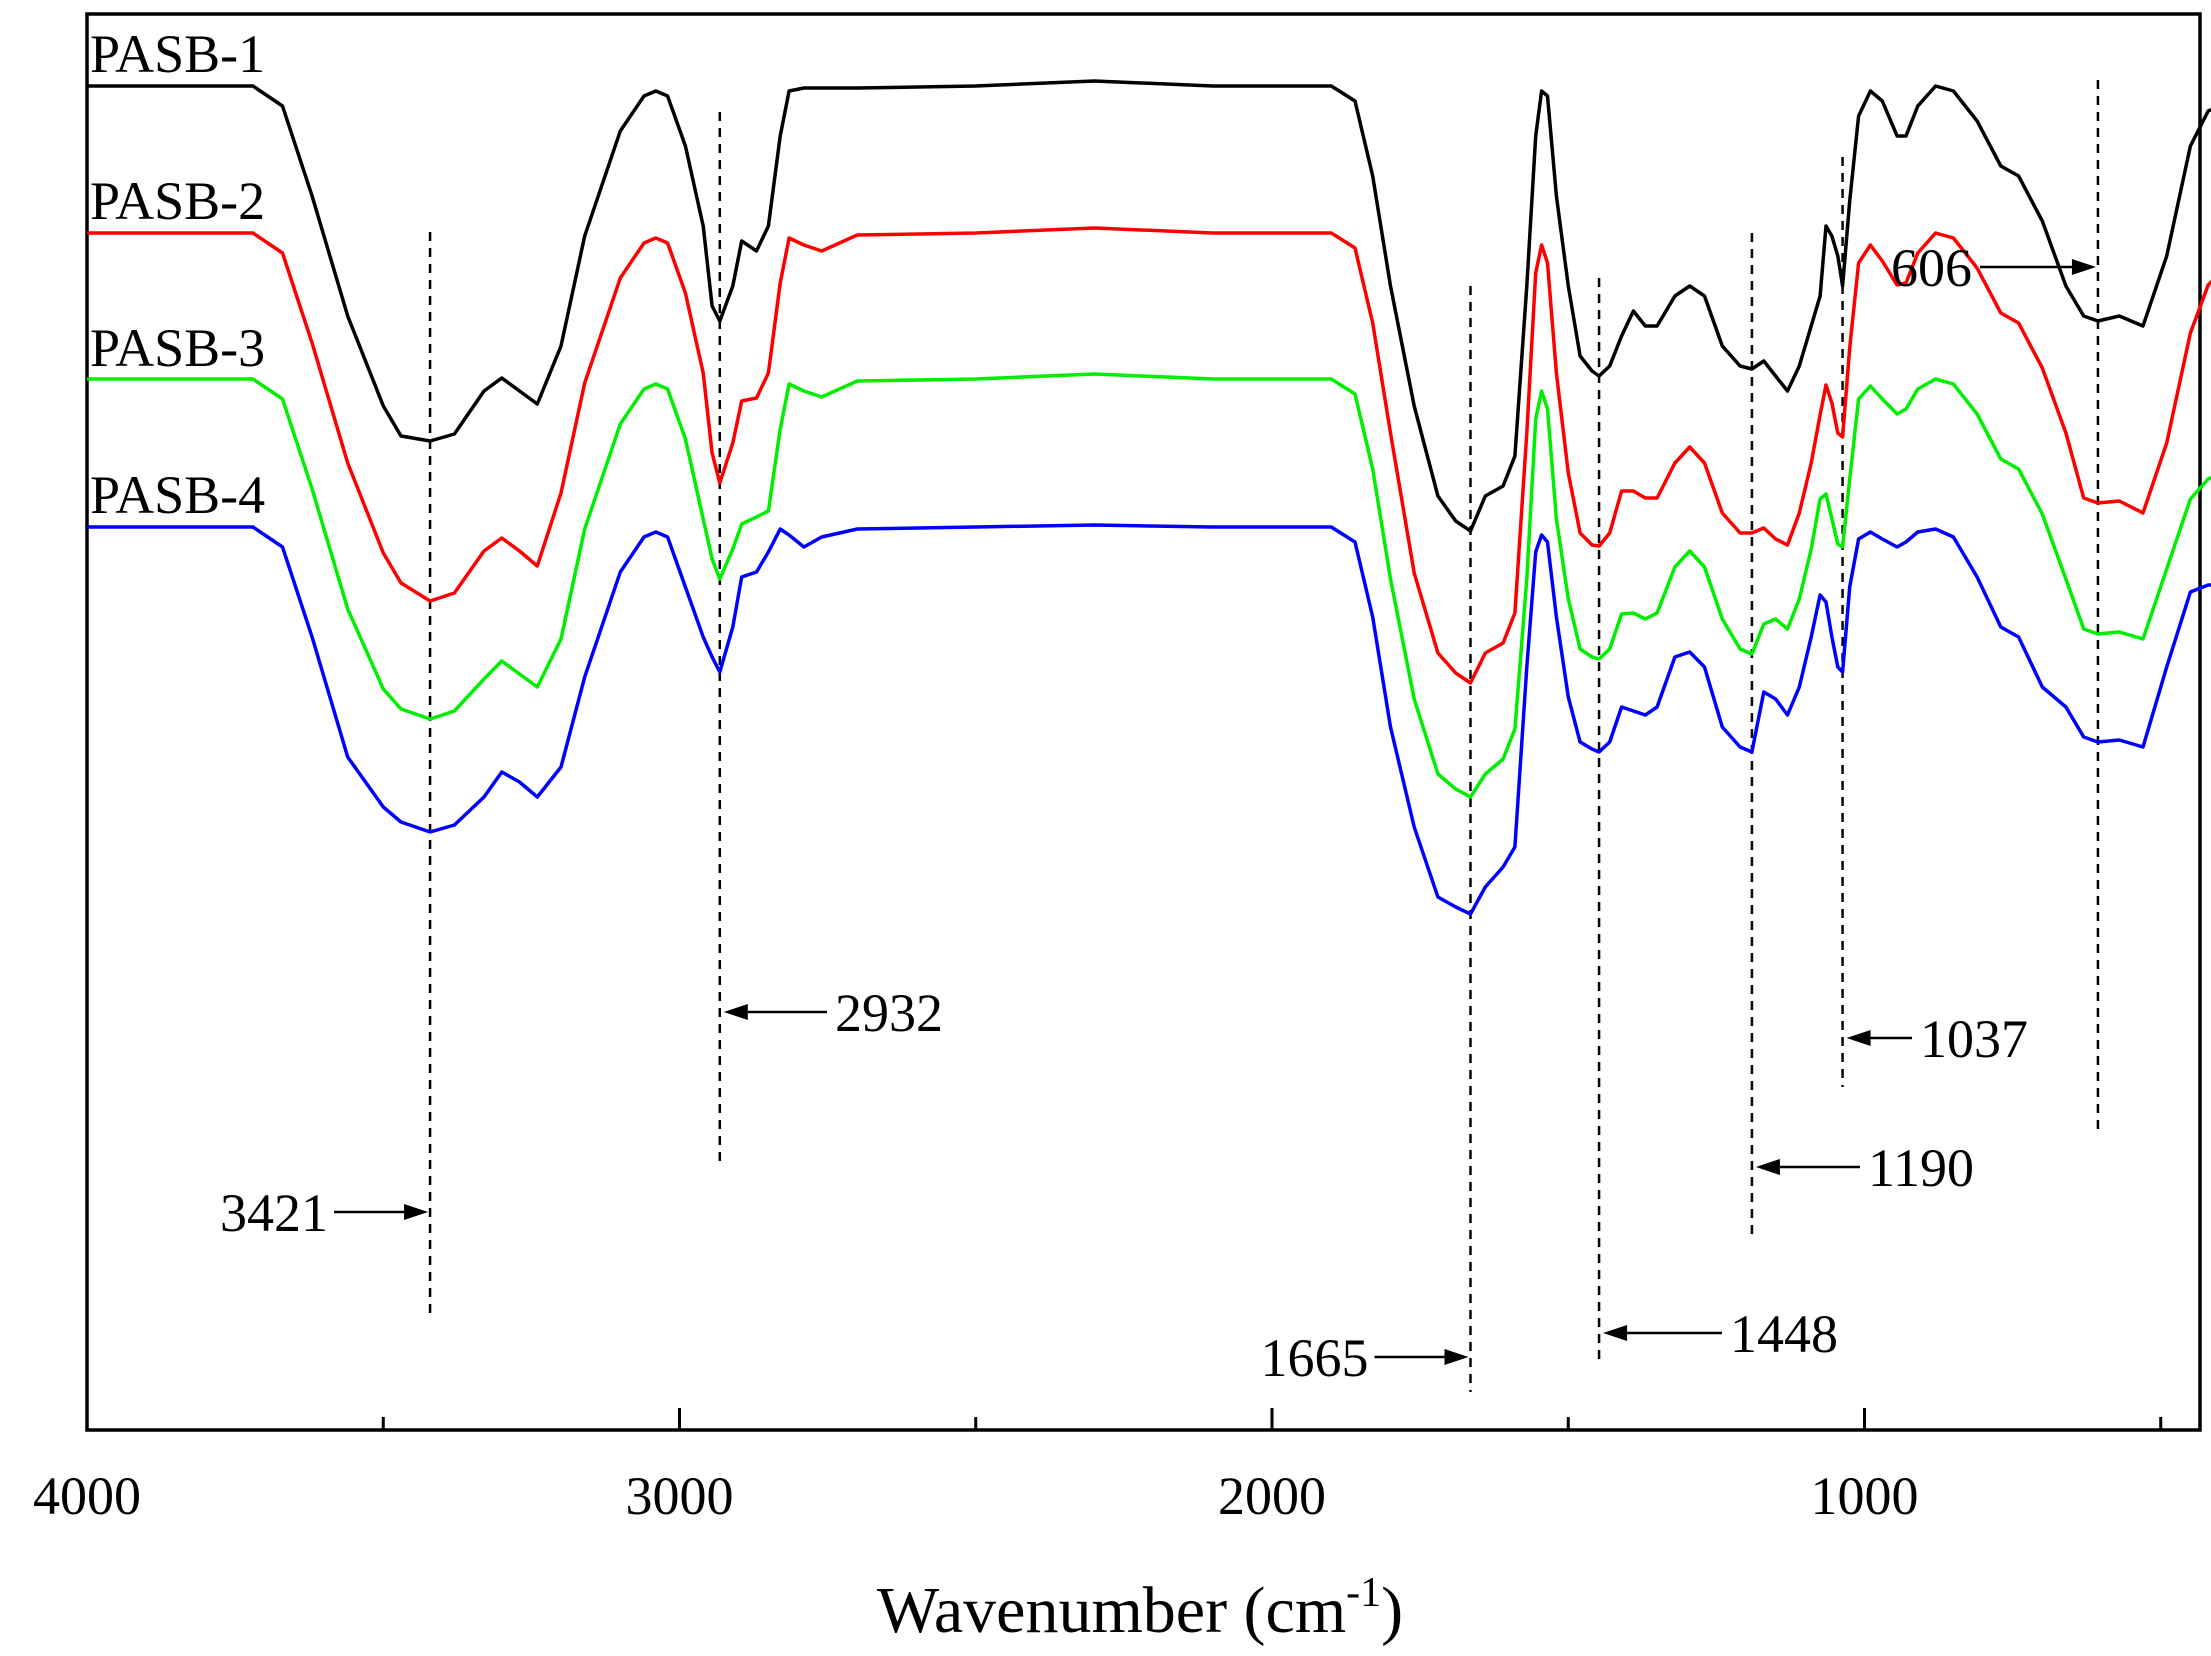 This screenshot has width=2211, height=1656. Describe the element at coordinates (1921, 1168) in the screenshot. I see `annotation-label-1190: 1190` at that location.